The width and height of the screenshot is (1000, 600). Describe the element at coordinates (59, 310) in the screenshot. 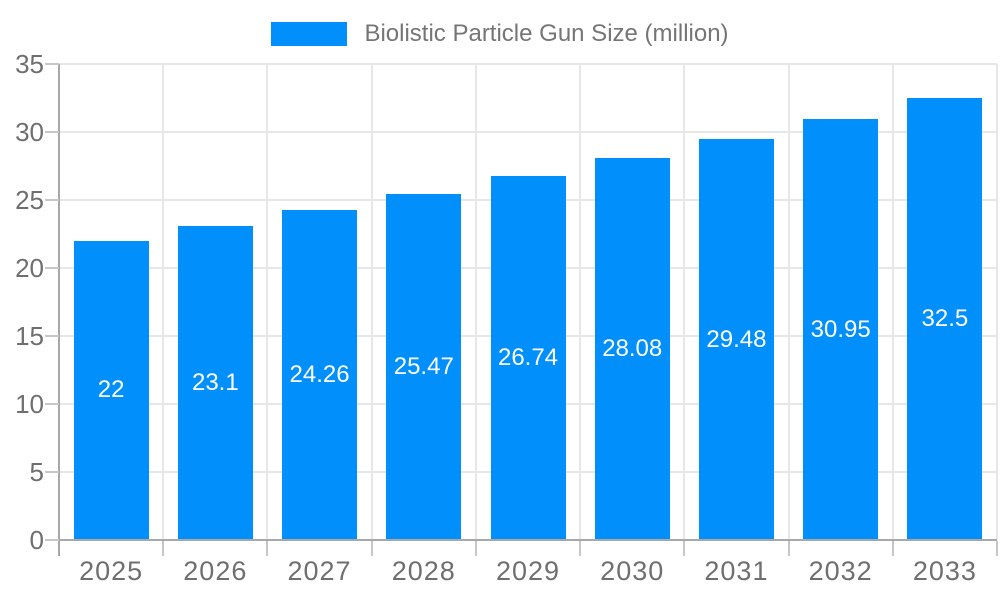

I see `y-axis-line` at that location.